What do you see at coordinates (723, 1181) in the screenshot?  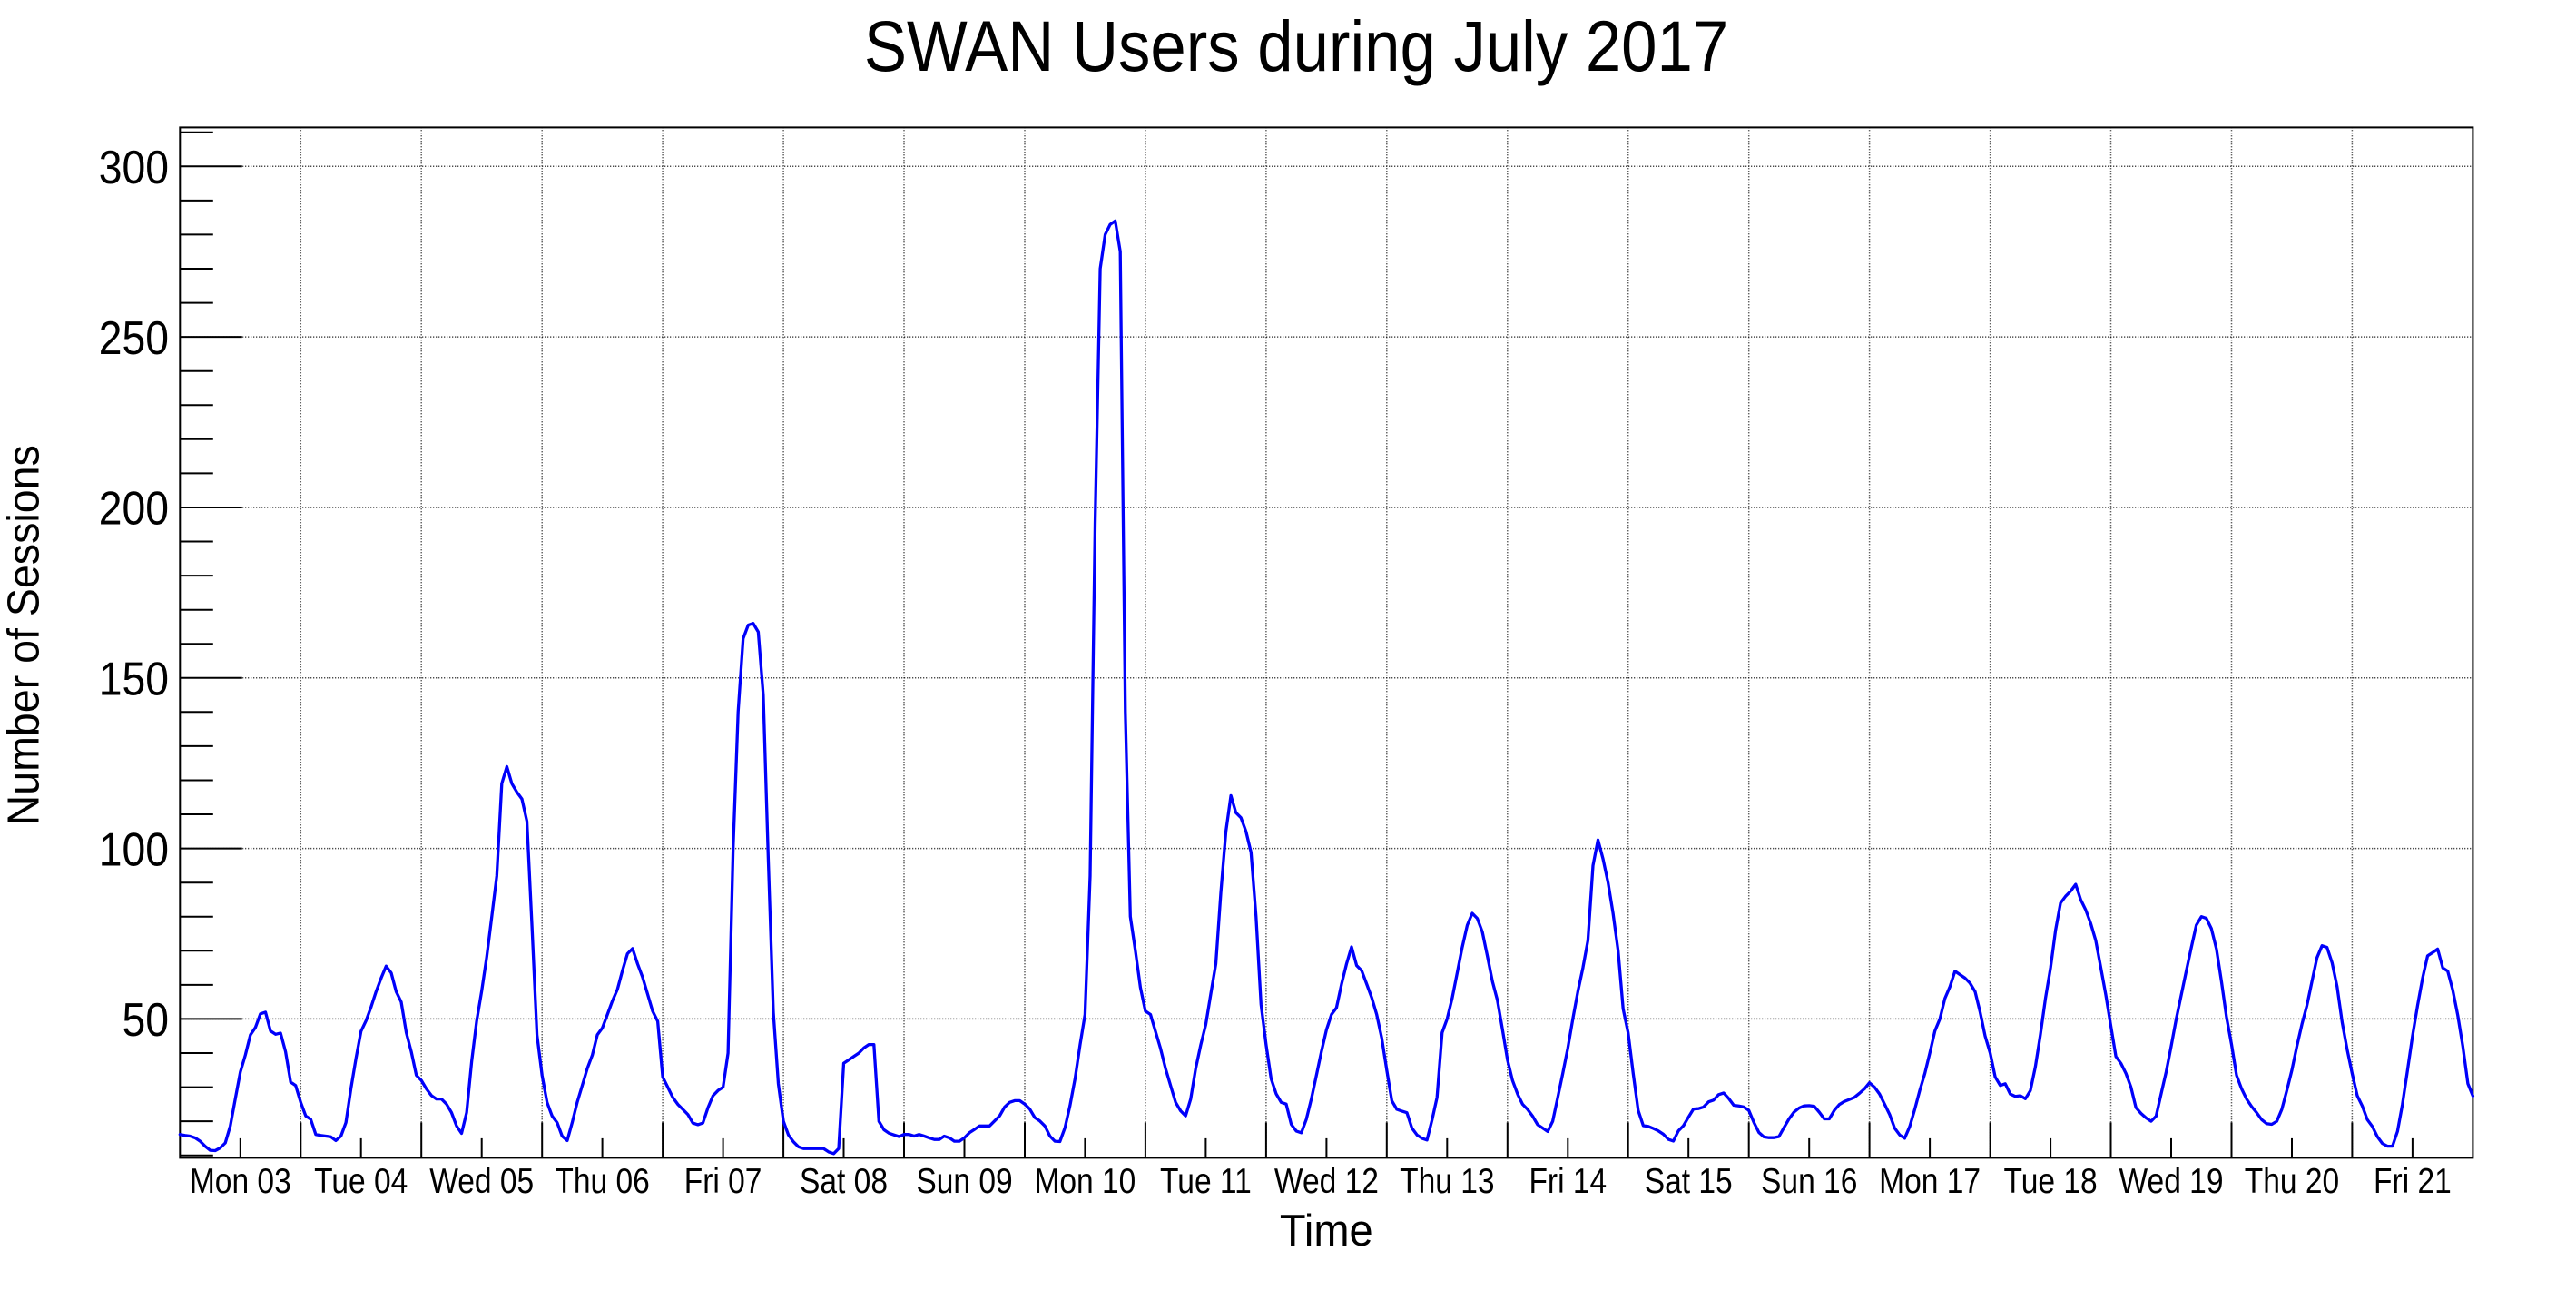 I see `svg-text: Fri 07` at bounding box center [723, 1181].